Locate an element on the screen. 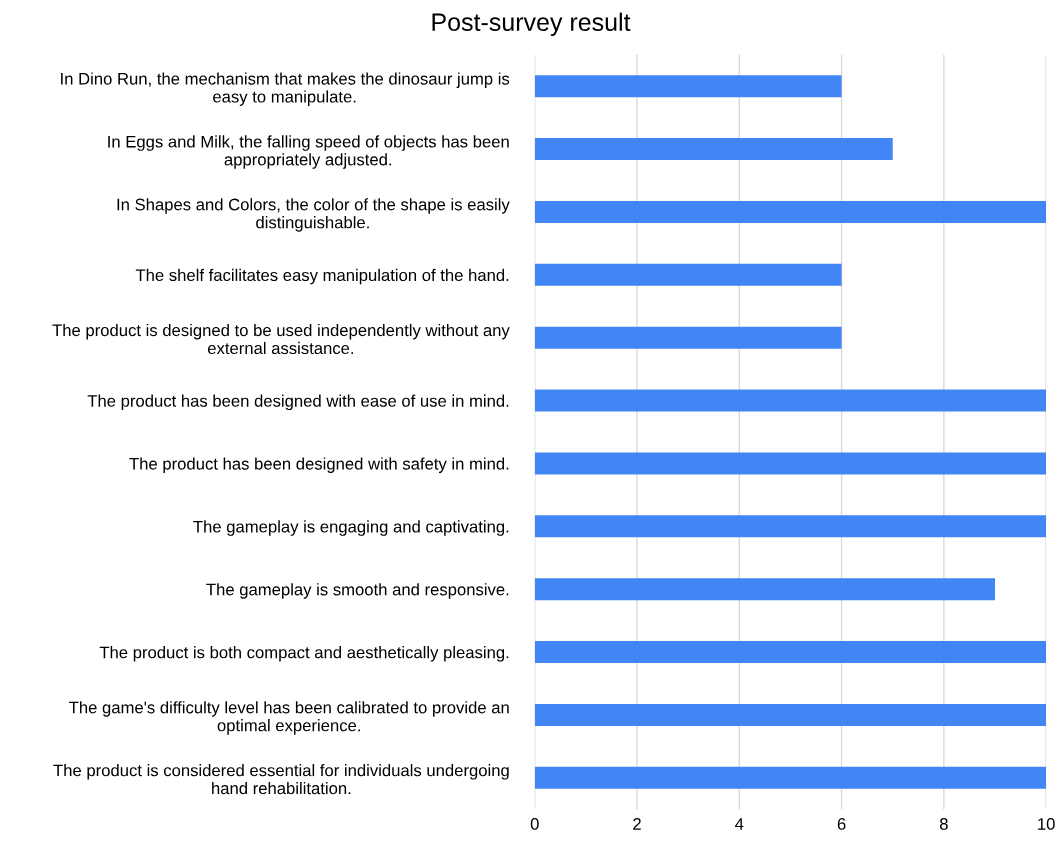  x-tick-label: 6 is located at coordinates (841, 824).